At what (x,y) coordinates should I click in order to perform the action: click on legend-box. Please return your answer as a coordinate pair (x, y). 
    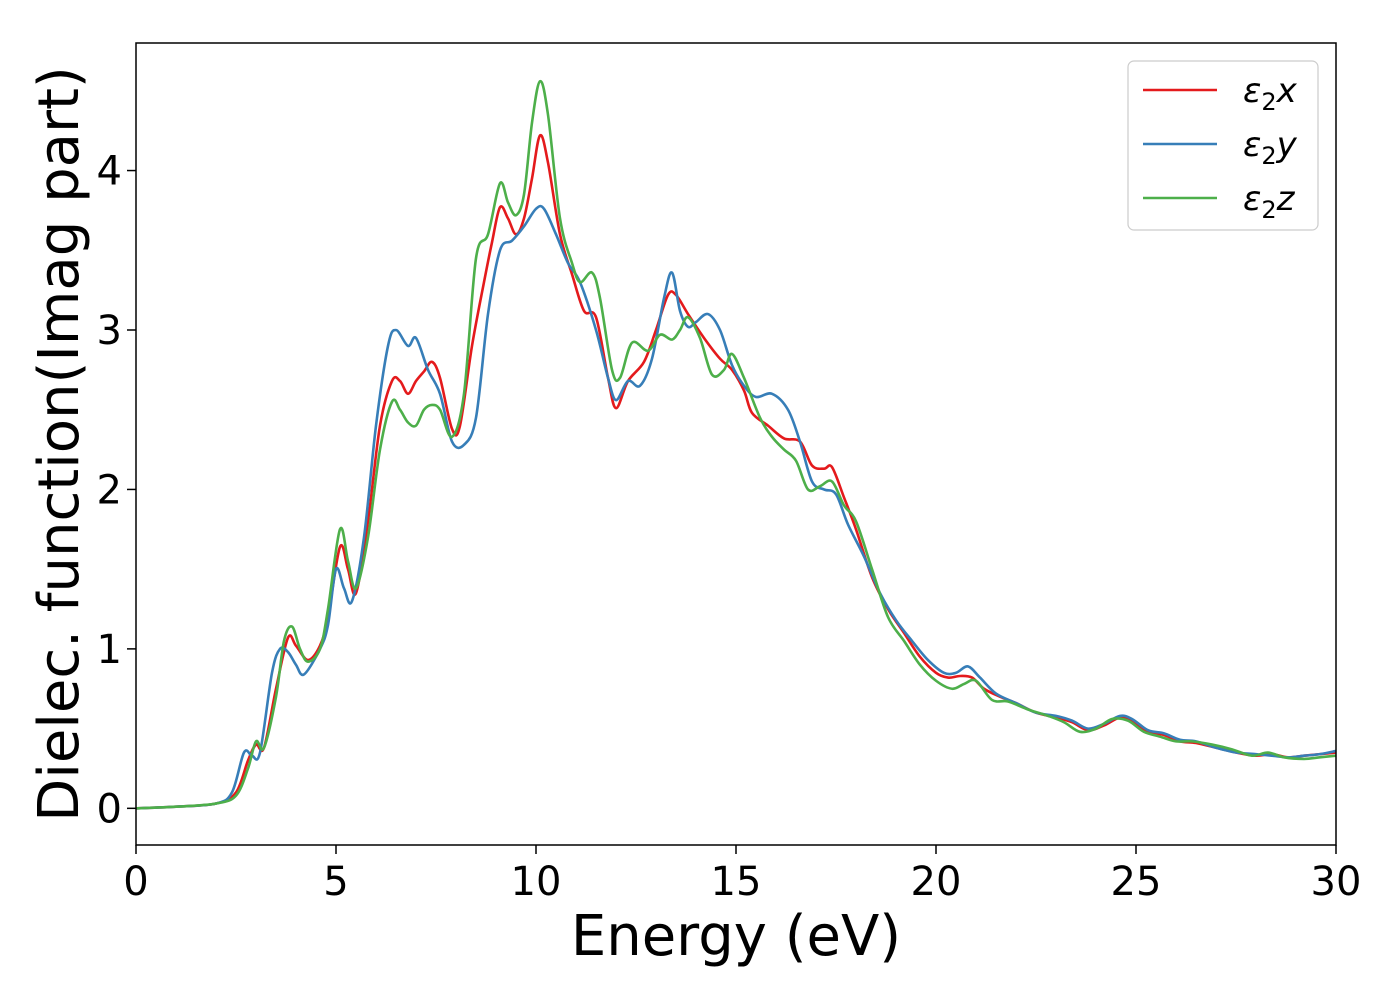
    Looking at the image, I should click on (1223, 145).